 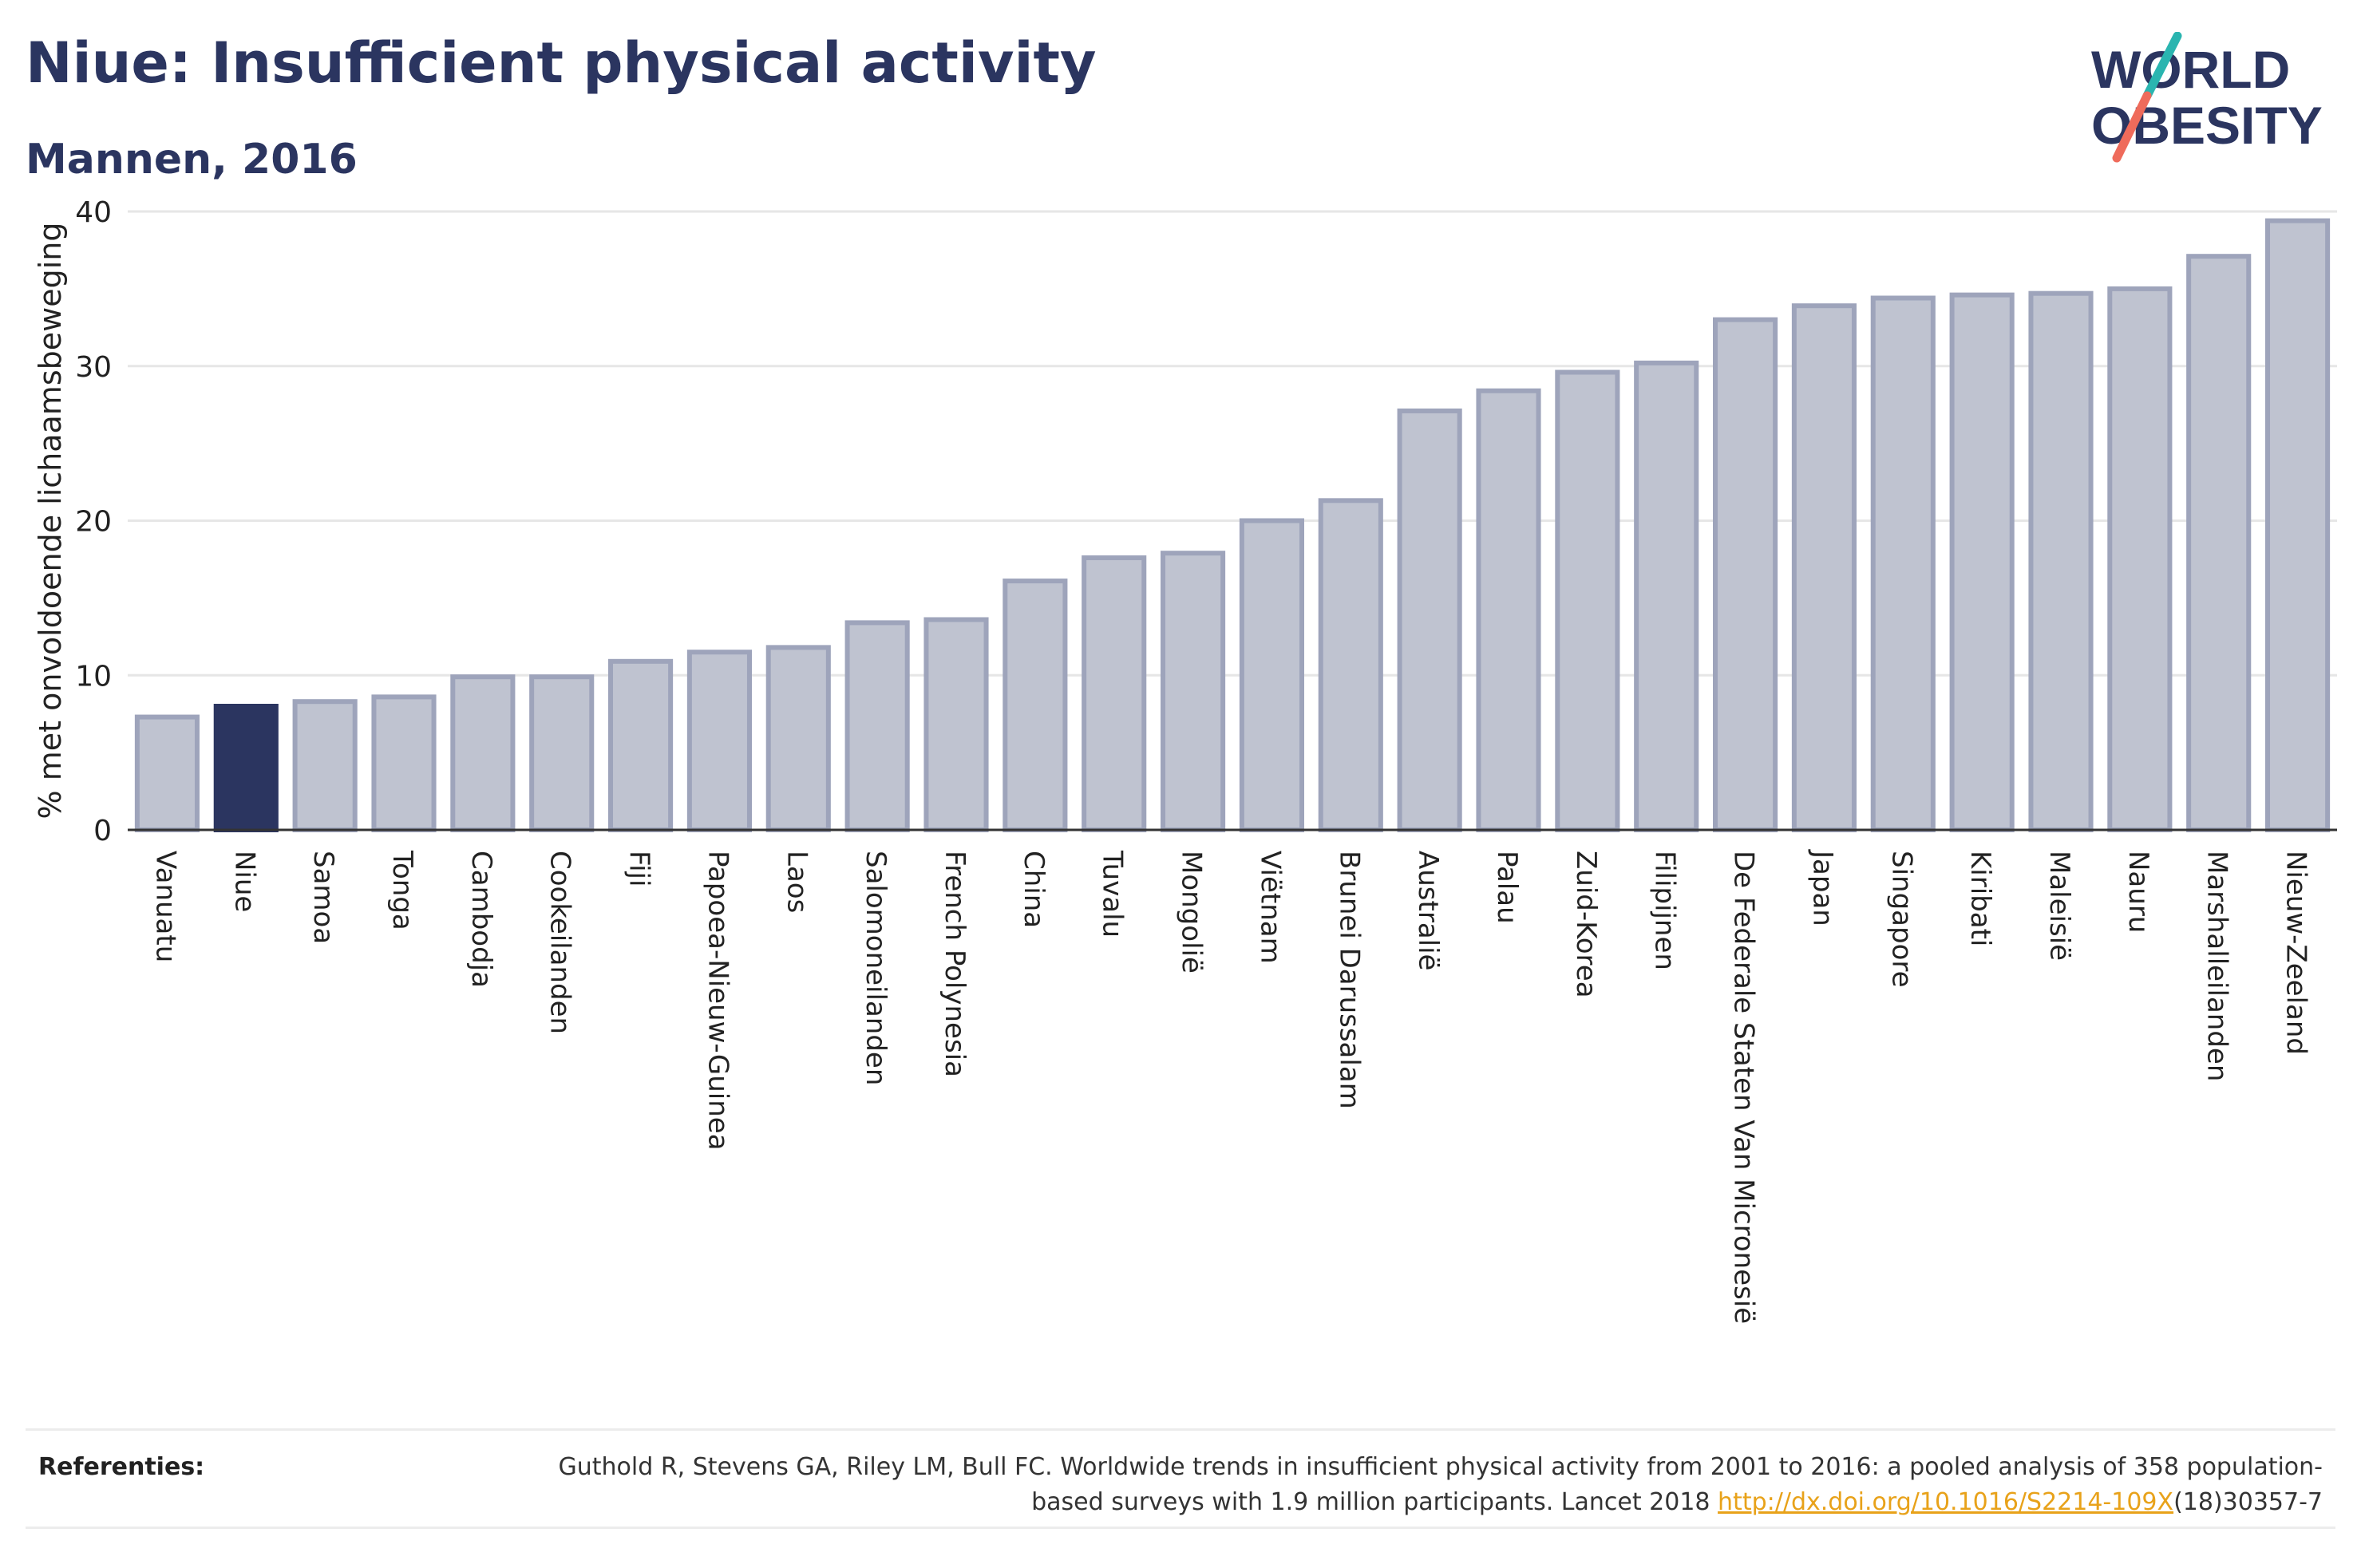 What do you see at coordinates (2162, 66) in the screenshot?
I see `logo-slash-teal` at bounding box center [2162, 66].